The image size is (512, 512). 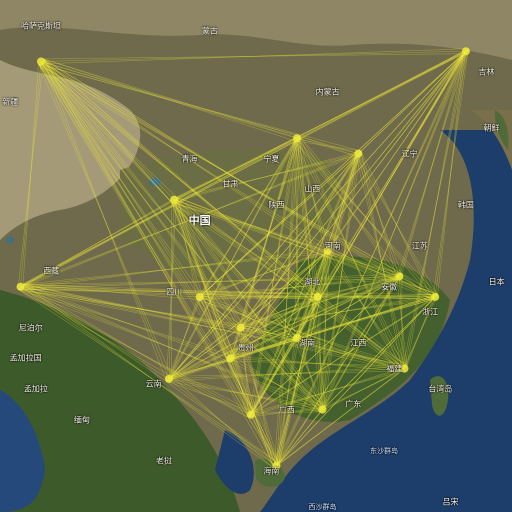 What do you see at coordinates (296, 138) in the screenshot?
I see `hub-yinchuan` at bounding box center [296, 138].